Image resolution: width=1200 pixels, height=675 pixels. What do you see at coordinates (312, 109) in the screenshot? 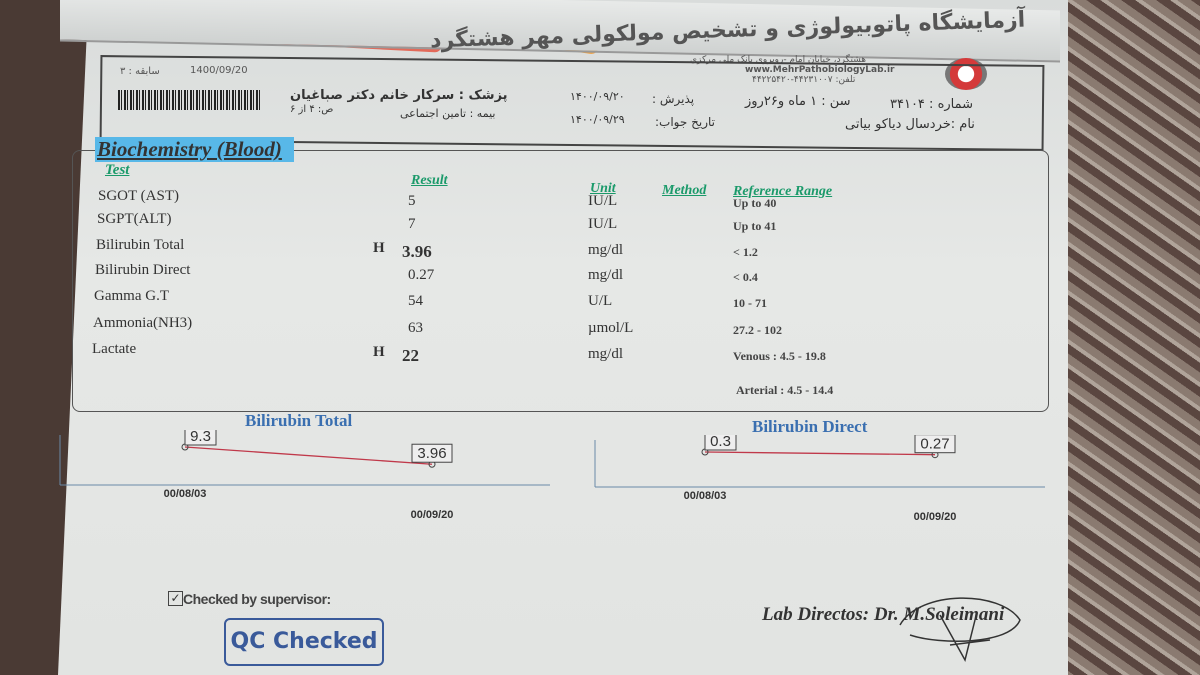
I see `page-number: ص: ۴ از ۶` at bounding box center [312, 109].